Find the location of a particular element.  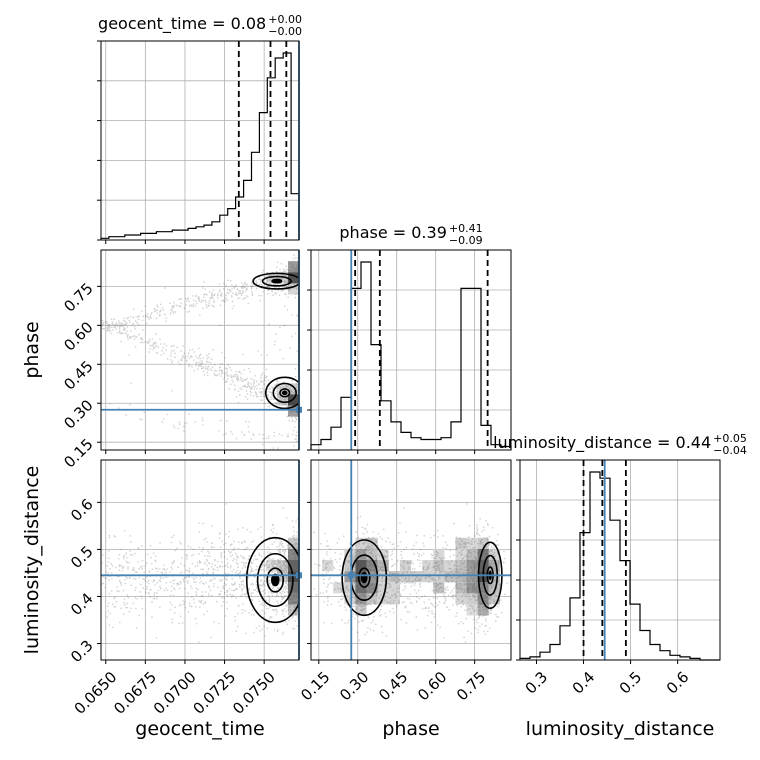

scatter-points is located at coordinates (200, 351).